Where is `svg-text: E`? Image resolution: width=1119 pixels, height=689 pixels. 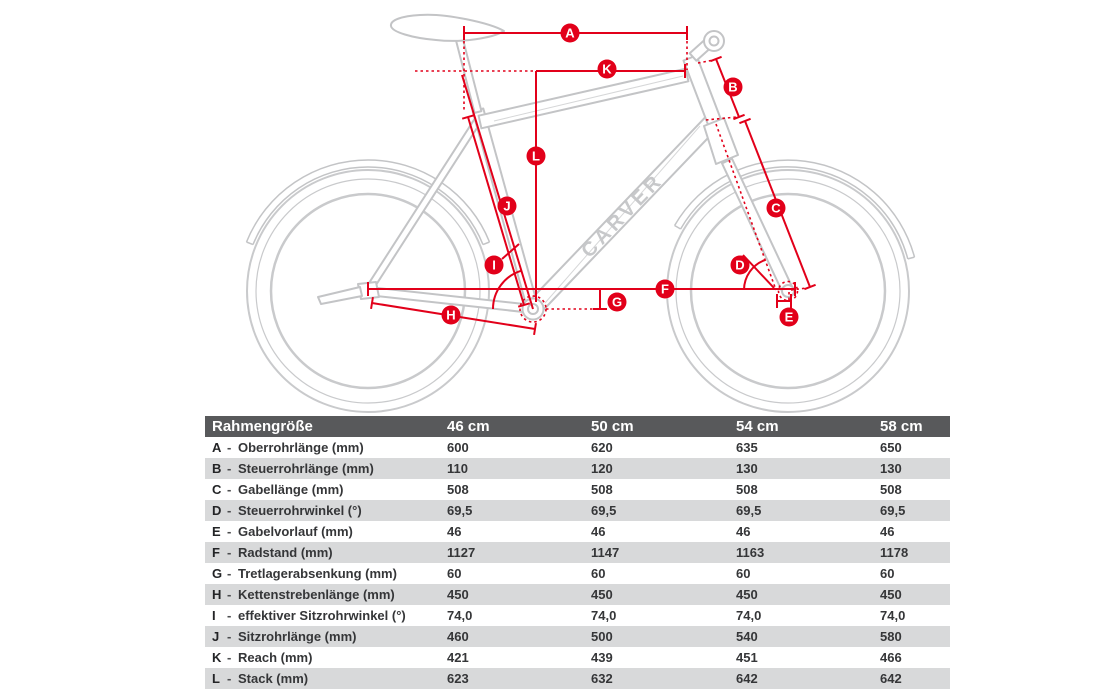
svg-text: E is located at coordinates (789, 317).